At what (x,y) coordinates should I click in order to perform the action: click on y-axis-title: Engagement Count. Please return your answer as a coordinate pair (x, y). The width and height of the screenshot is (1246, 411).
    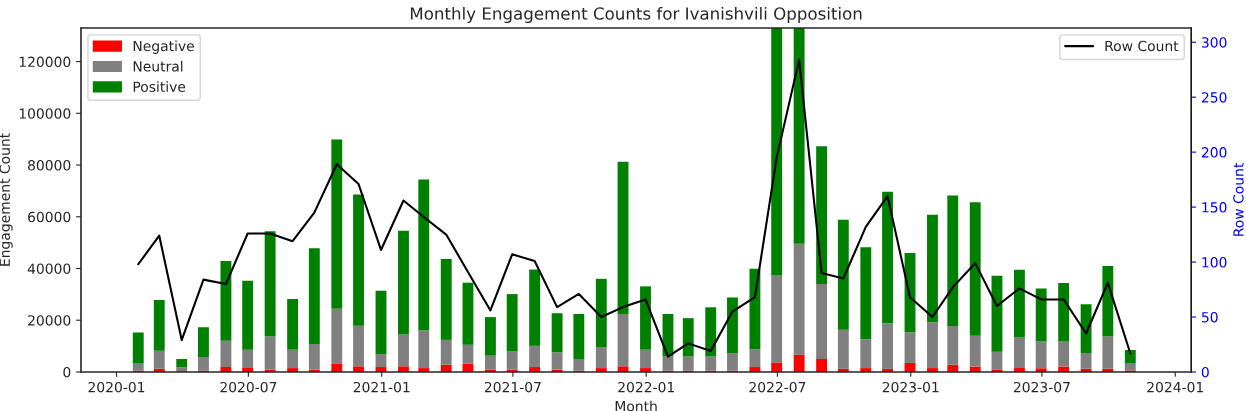
    Looking at the image, I should click on (6, 199).